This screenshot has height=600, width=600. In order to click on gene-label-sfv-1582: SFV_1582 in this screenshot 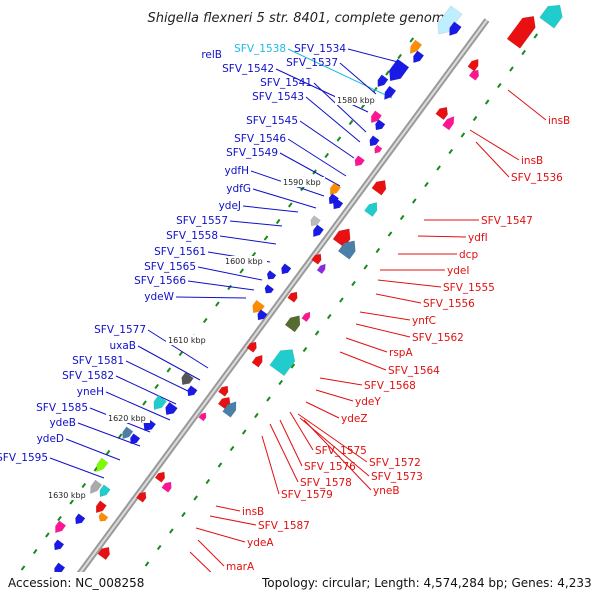, I will do `click(88, 376)`.